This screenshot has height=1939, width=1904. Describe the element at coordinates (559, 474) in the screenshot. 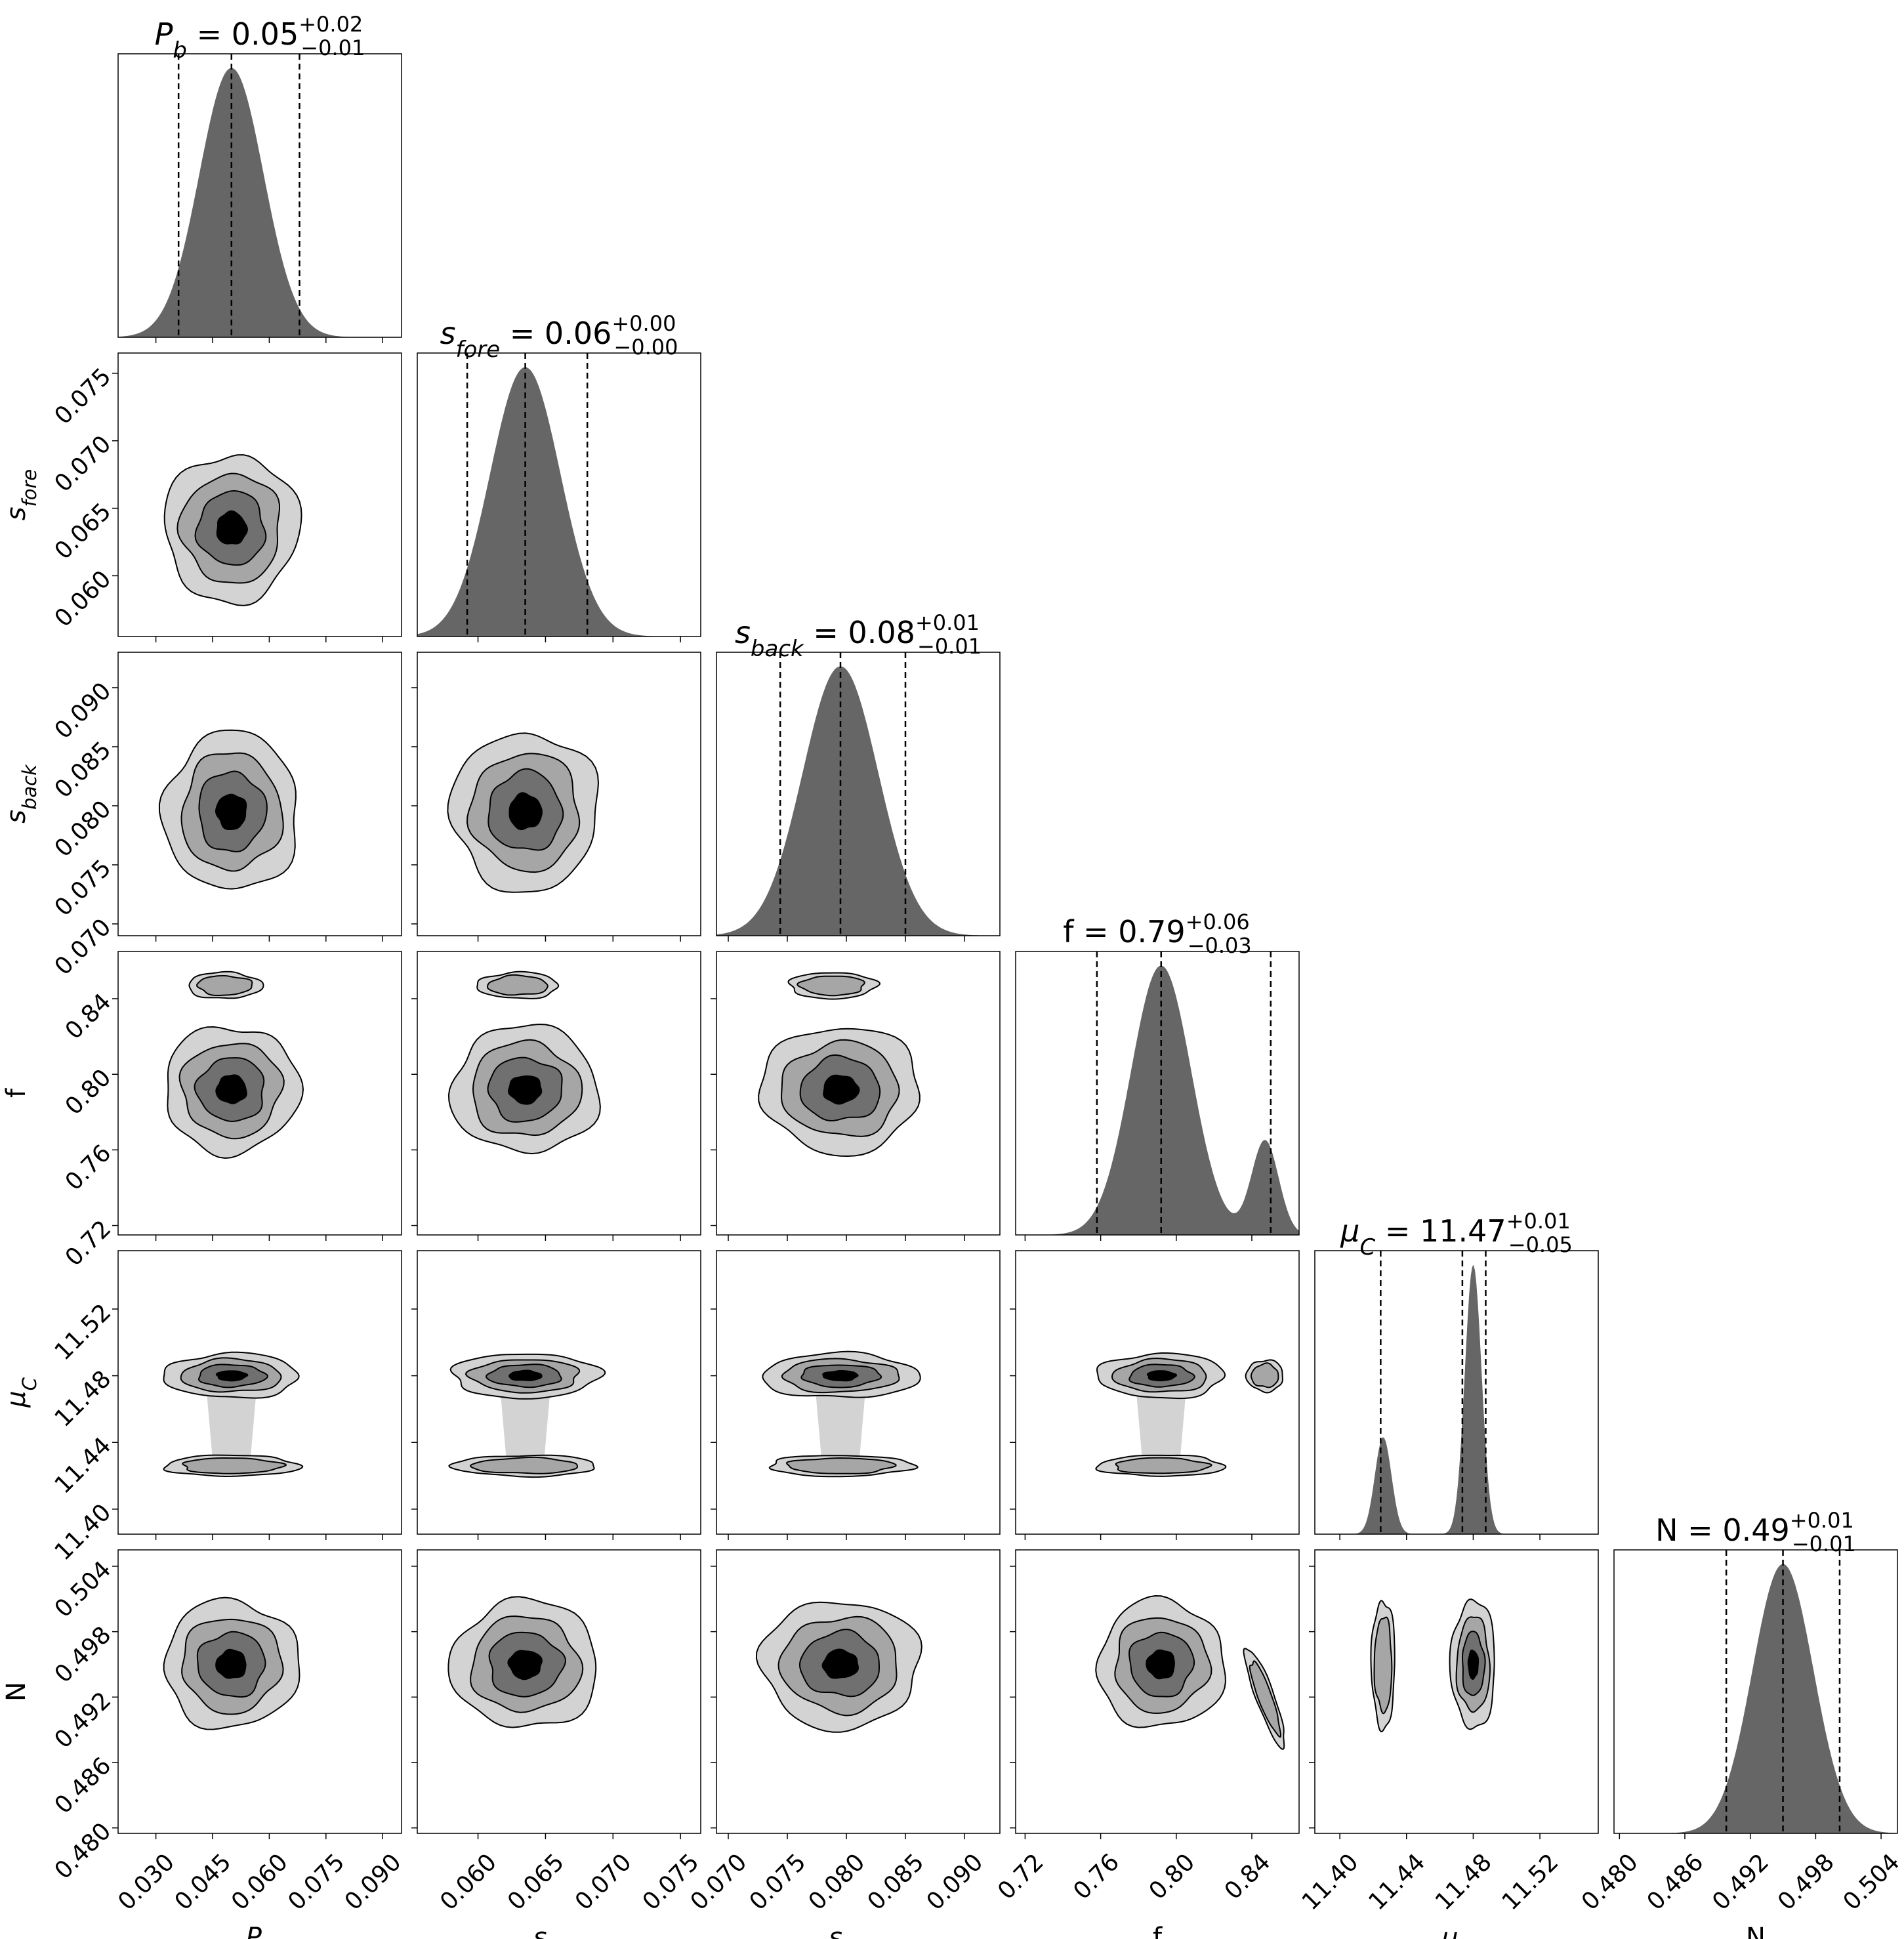

I see `histogram-sfore: sfore = 0.06+0.00 −0.00` at that location.